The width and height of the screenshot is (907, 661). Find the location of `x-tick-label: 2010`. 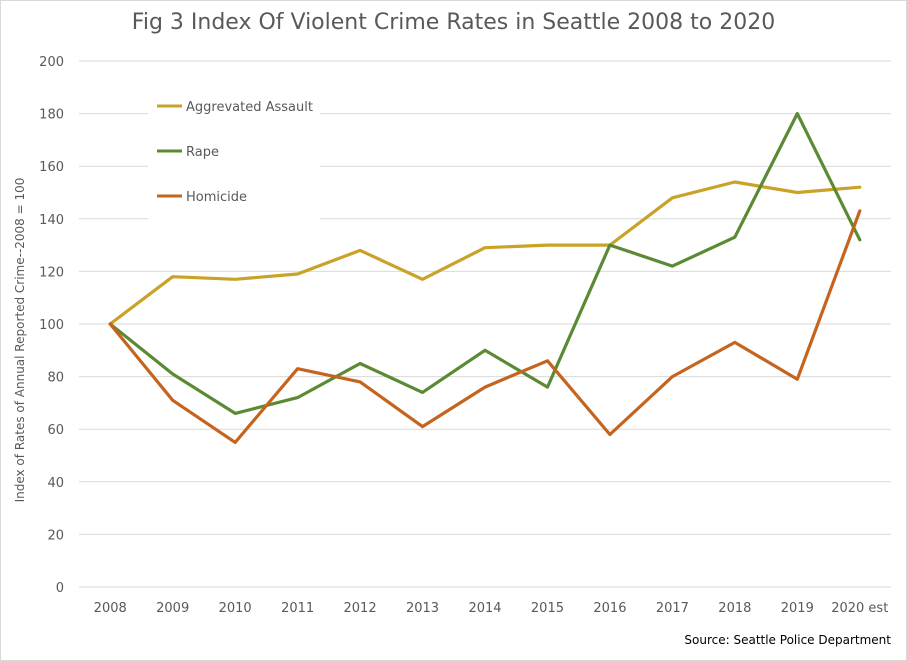

x-tick-label: 2010 is located at coordinates (235, 608).